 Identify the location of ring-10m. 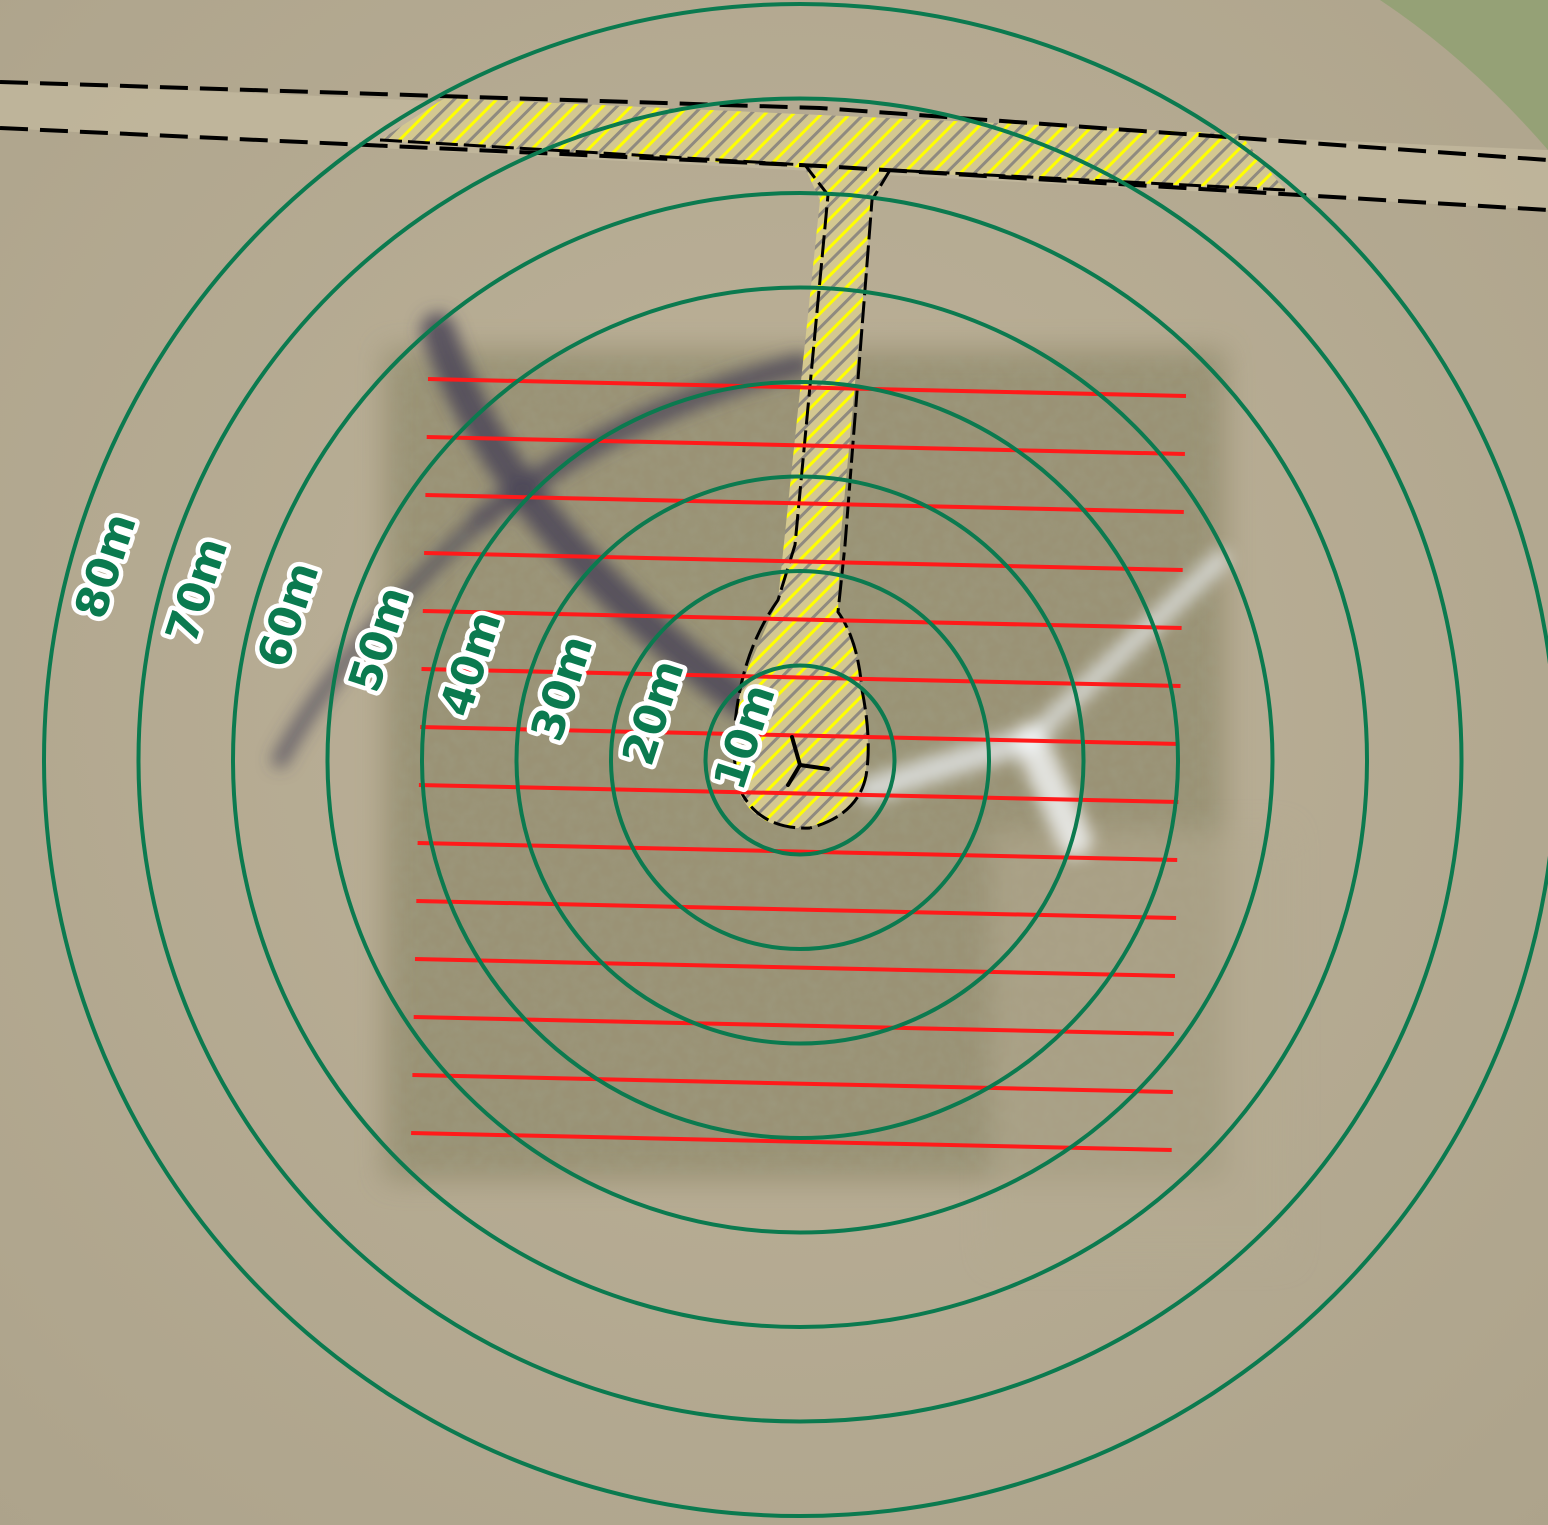
(800, 760).